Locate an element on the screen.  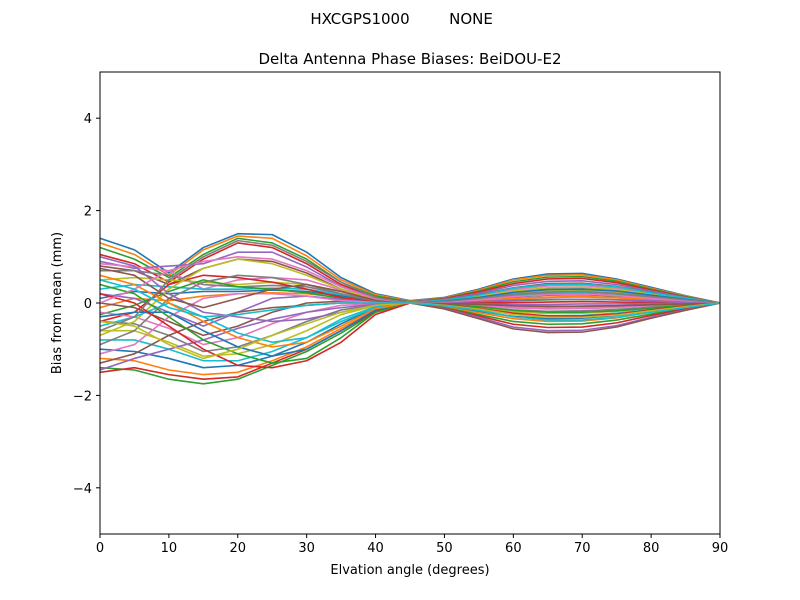
y-tick-label: 0 is located at coordinates (88, 304).